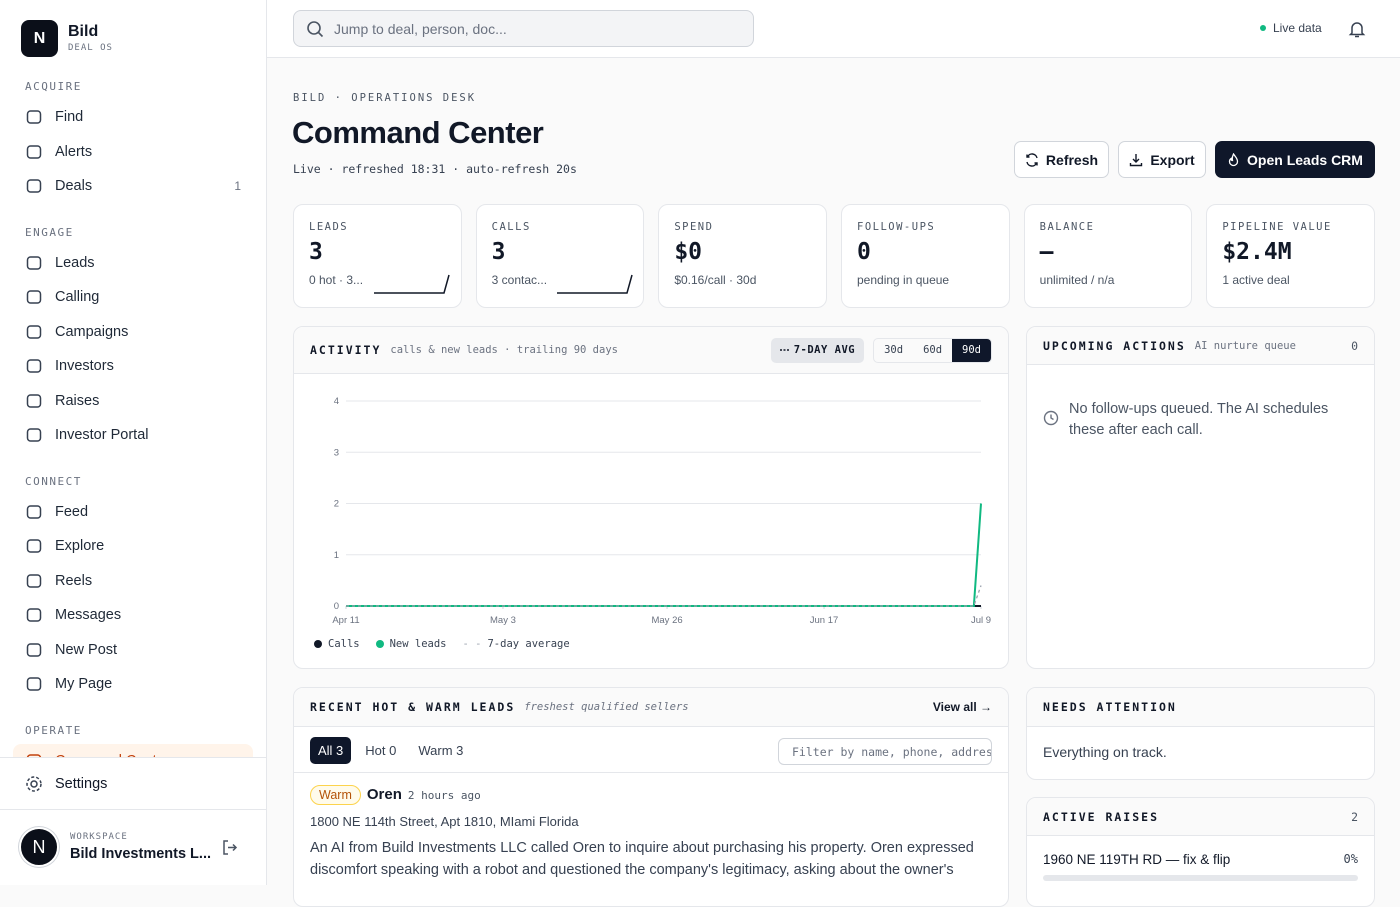 The width and height of the screenshot is (1400, 907). What do you see at coordinates (971, 350) in the screenshot?
I see `range-option: 90d` at bounding box center [971, 350].